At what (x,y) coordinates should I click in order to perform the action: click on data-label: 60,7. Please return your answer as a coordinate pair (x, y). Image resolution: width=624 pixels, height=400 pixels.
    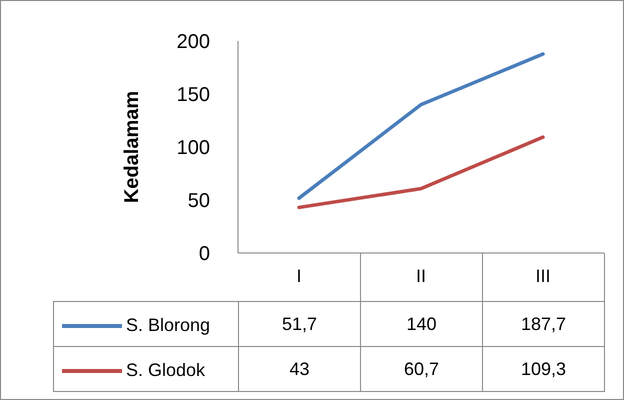
    Looking at the image, I should click on (421, 369).